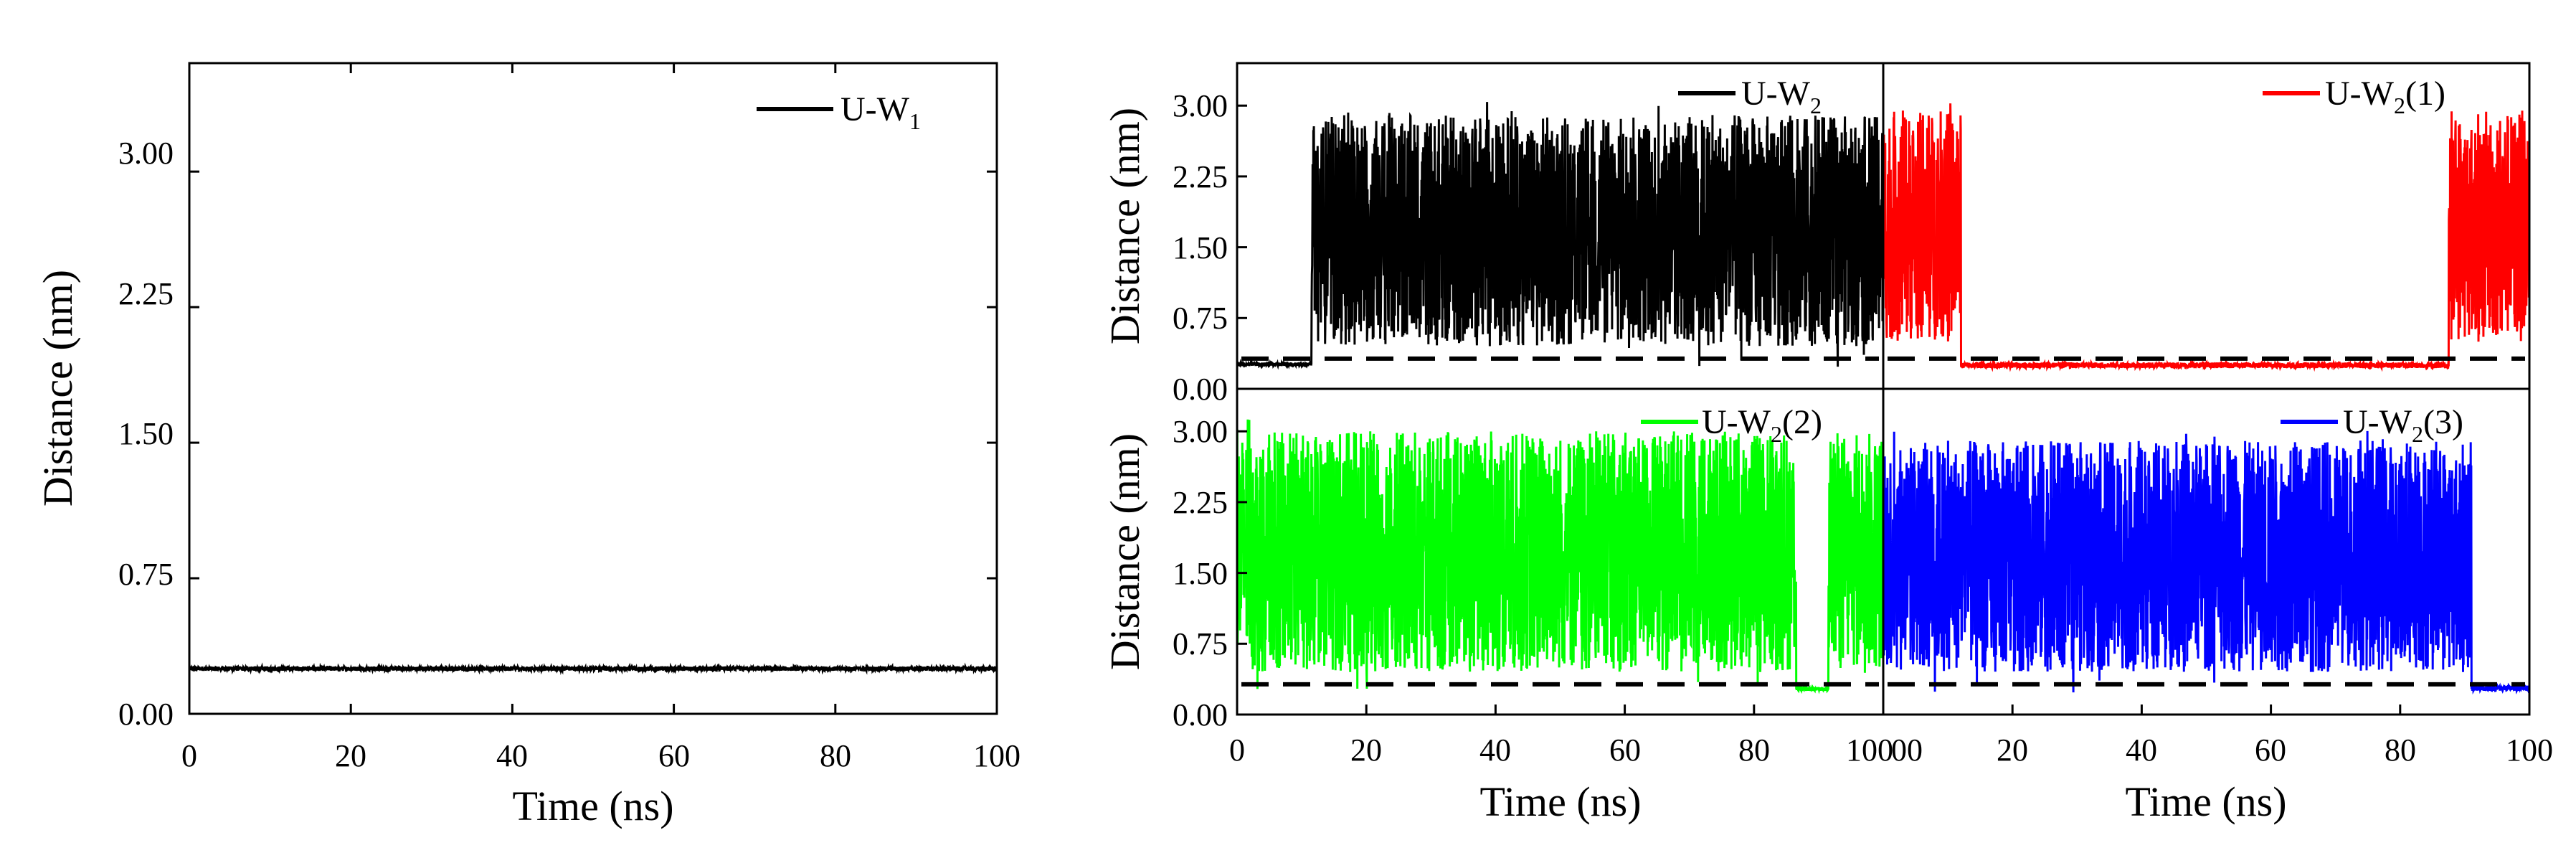 The width and height of the screenshot is (2576, 853). What do you see at coordinates (1125, 551) in the screenshot?
I see `r2-y-axis-title: Distance (nm)` at bounding box center [1125, 551].